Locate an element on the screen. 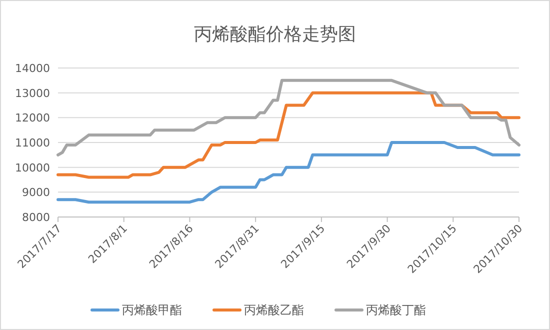 This screenshot has height=330, width=550. legend-label: 丙烯酸丁酯 is located at coordinates (396, 310).